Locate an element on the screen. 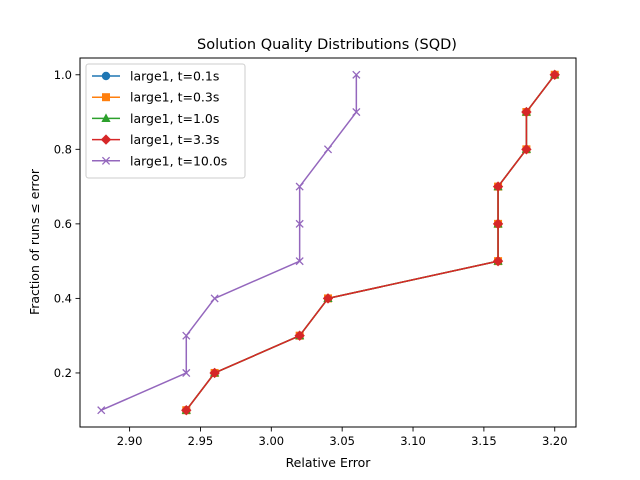 The height and width of the screenshot is (480, 640). y-tick-label: 0.4 is located at coordinates (63, 298).